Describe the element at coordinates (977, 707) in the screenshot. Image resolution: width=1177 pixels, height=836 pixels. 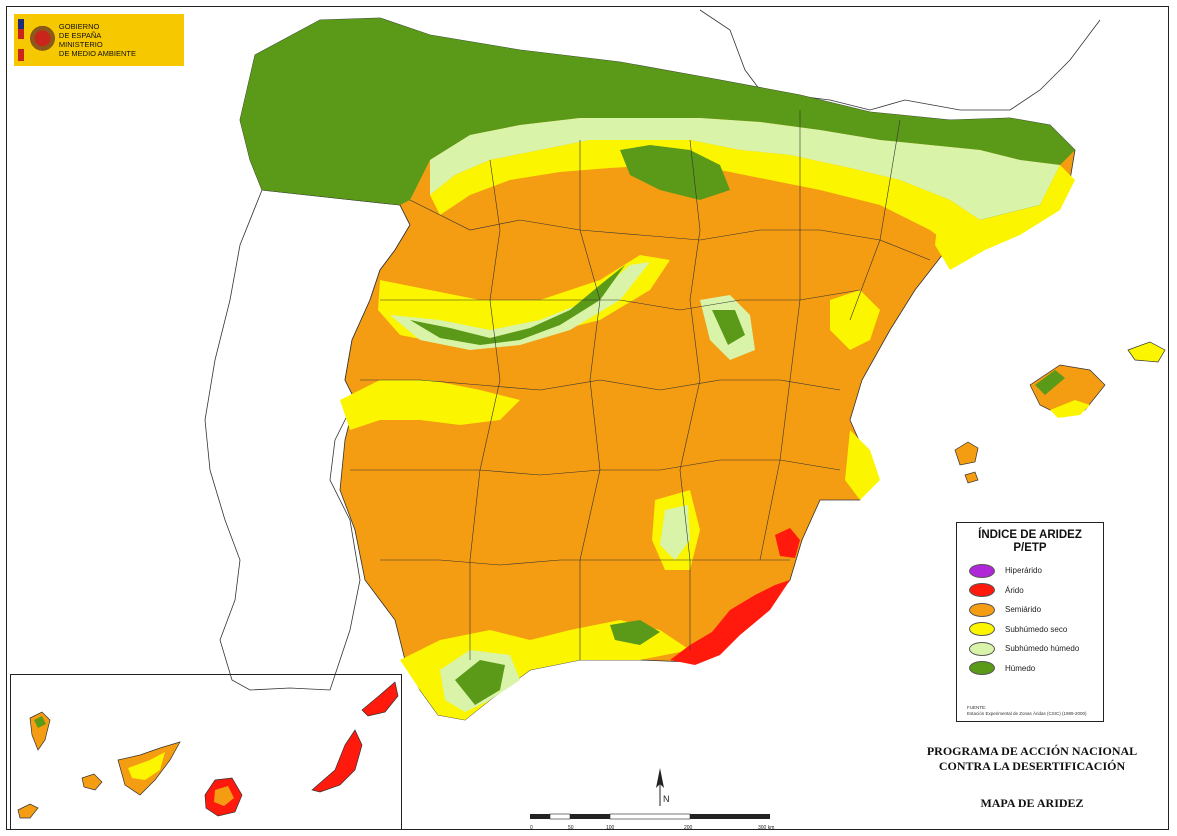
I see `legend-source-label: FUENTE:` at that location.